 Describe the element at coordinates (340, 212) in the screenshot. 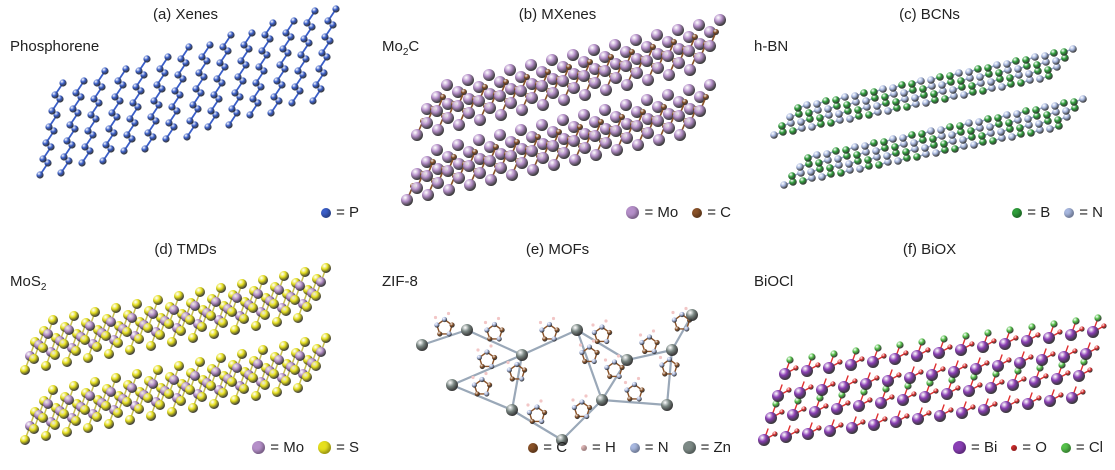

I see `legend: = P` at that location.